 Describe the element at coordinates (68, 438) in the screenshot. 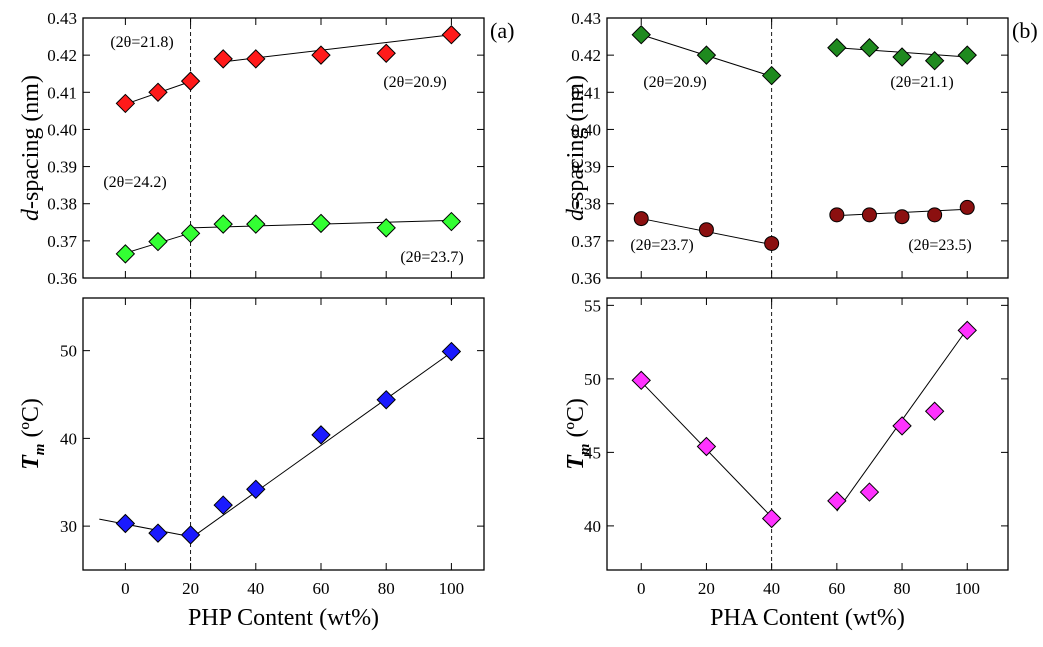

I see `y-tick-label: 40` at that location.